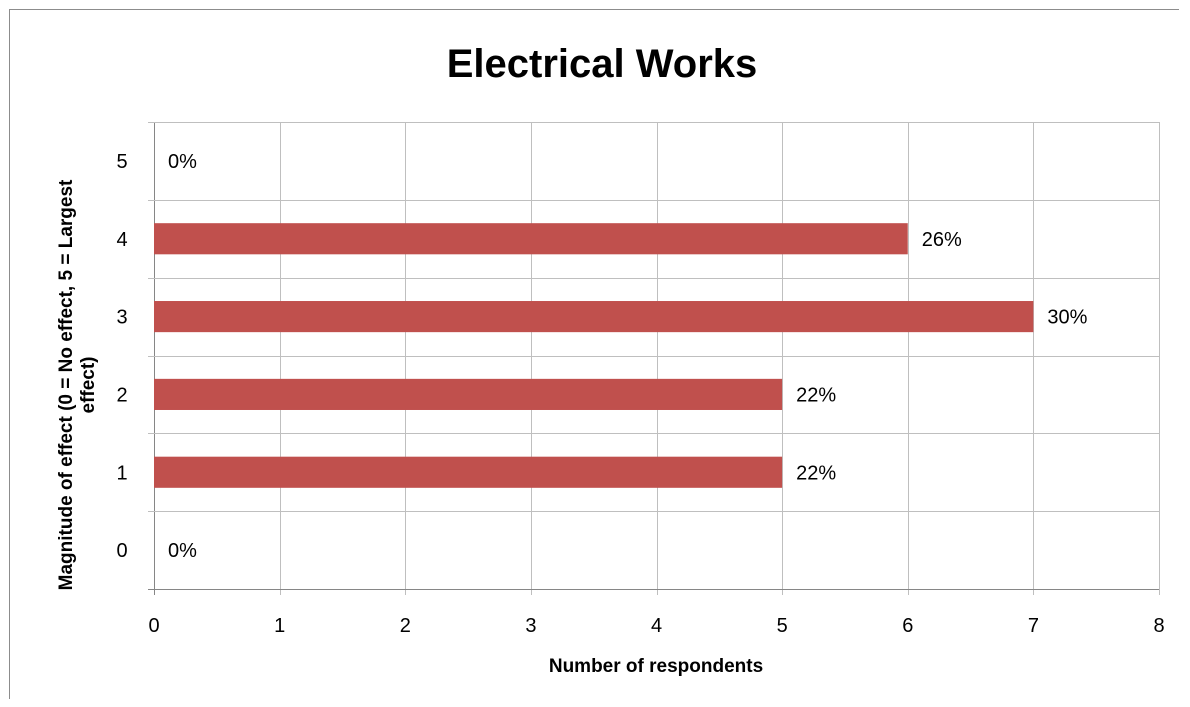 This screenshot has height=707, width=1190. What do you see at coordinates (656, 666) in the screenshot?
I see `x-axis-title: Number of respondents` at bounding box center [656, 666].